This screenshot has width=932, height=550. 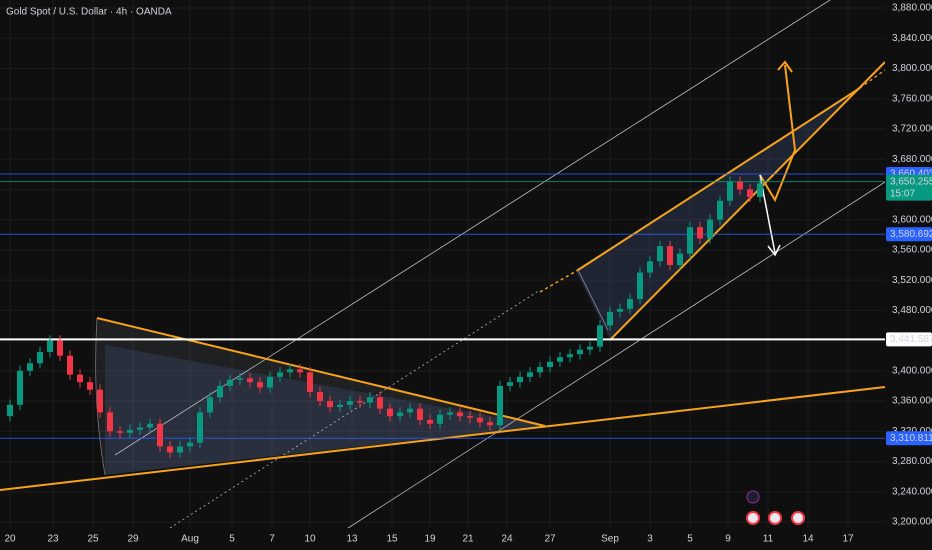 What do you see at coordinates (775, 507) in the screenshot?
I see `events` at bounding box center [775, 507].